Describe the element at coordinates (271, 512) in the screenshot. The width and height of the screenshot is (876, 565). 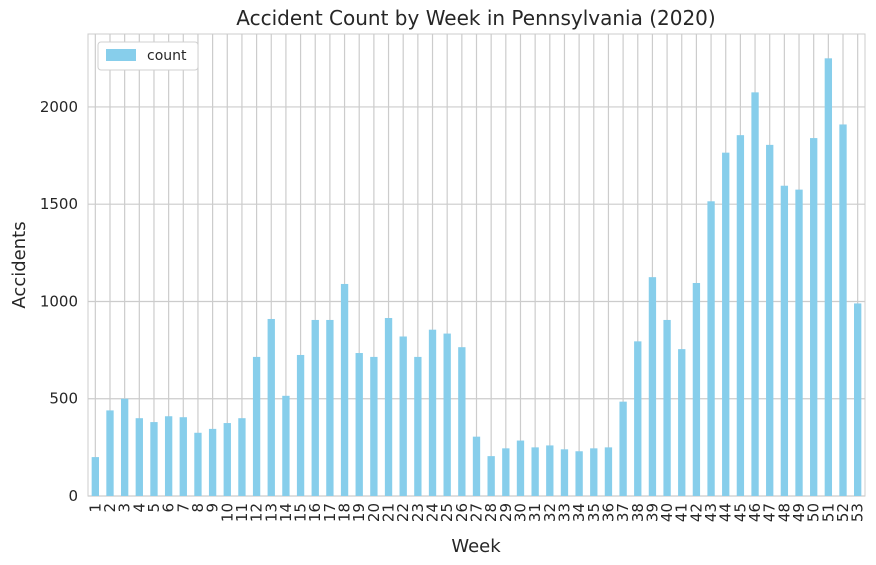
I see `x-tick-label: 13` at that location.